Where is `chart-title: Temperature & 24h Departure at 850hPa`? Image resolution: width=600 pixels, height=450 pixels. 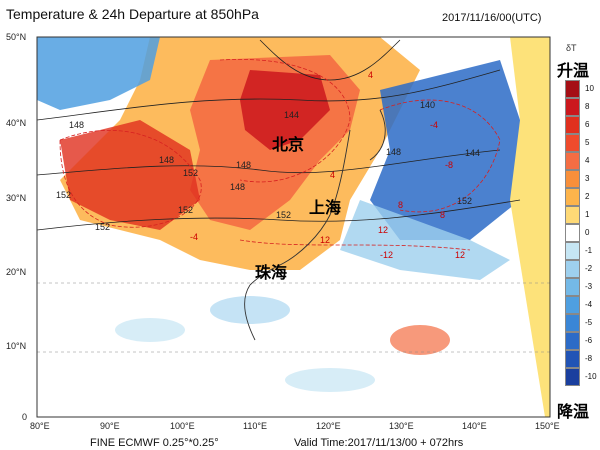 chart-title: Temperature & 24h Departure at 850hPa is located at coordinates (132, 14).